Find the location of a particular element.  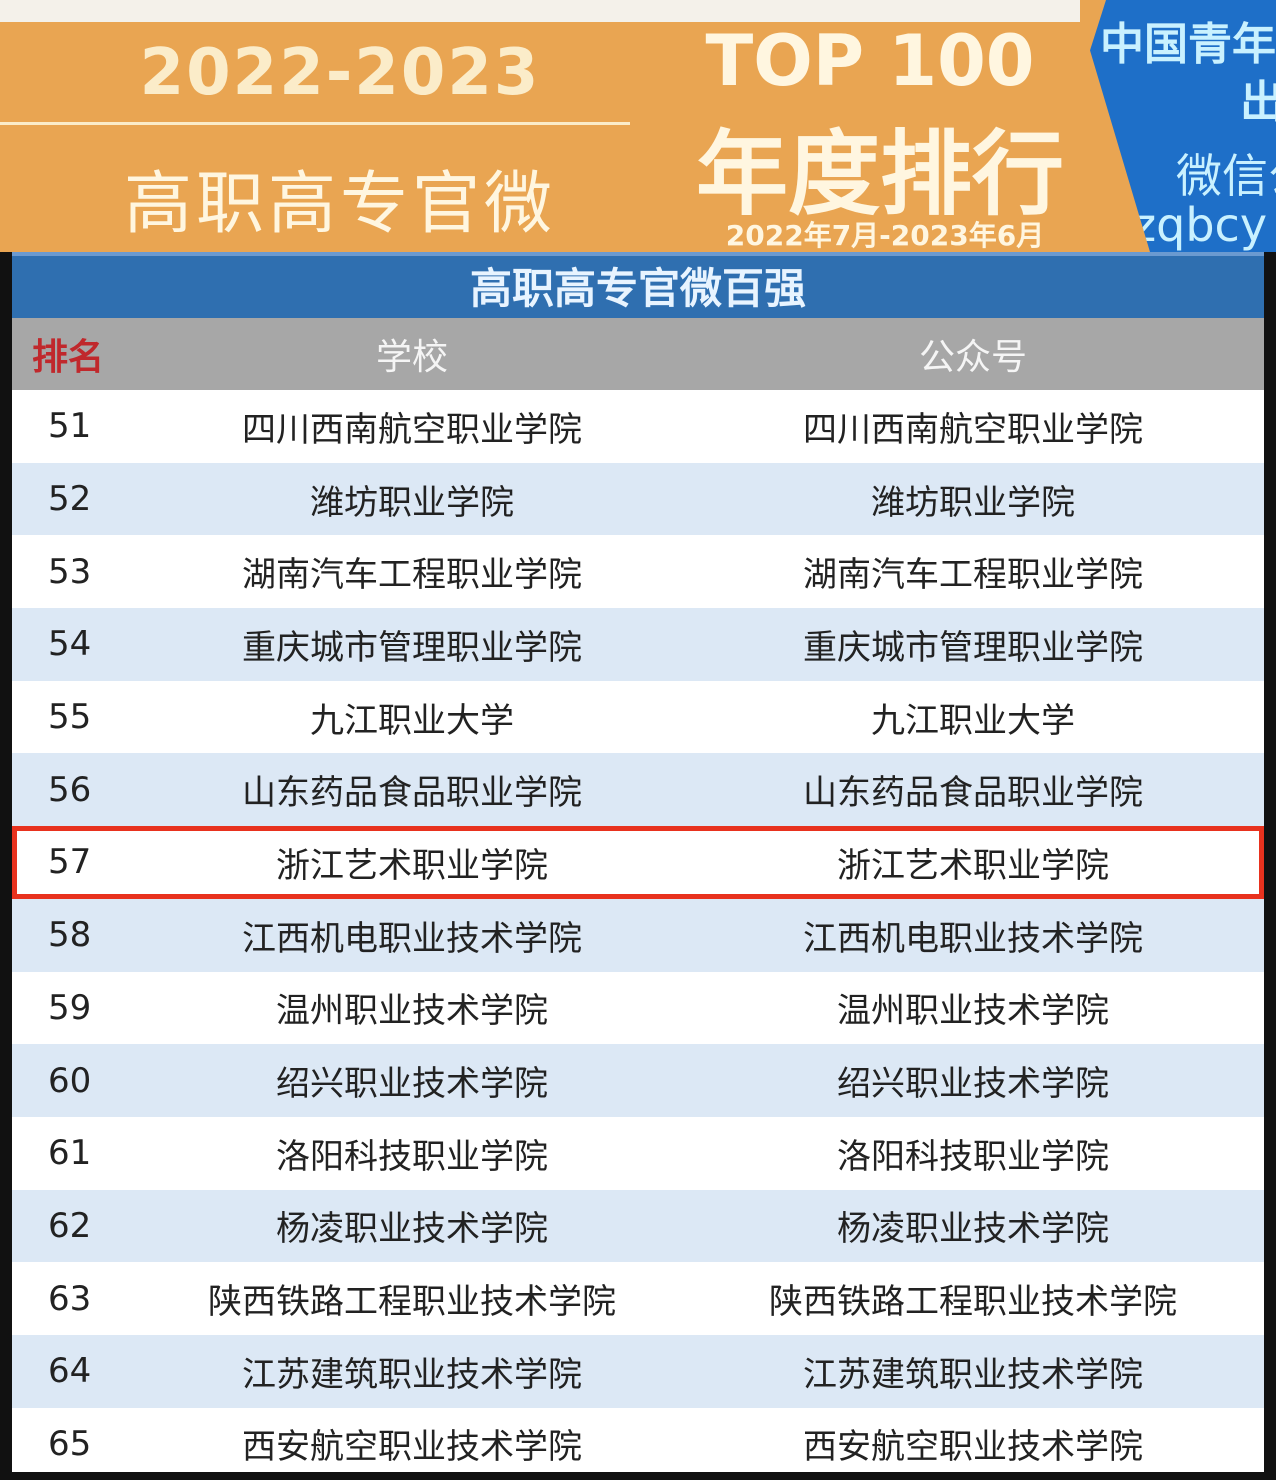

table-row: 65 西安航空职业技术学院 西安航空职业技术学院 is located at coordinates (638, 1444).